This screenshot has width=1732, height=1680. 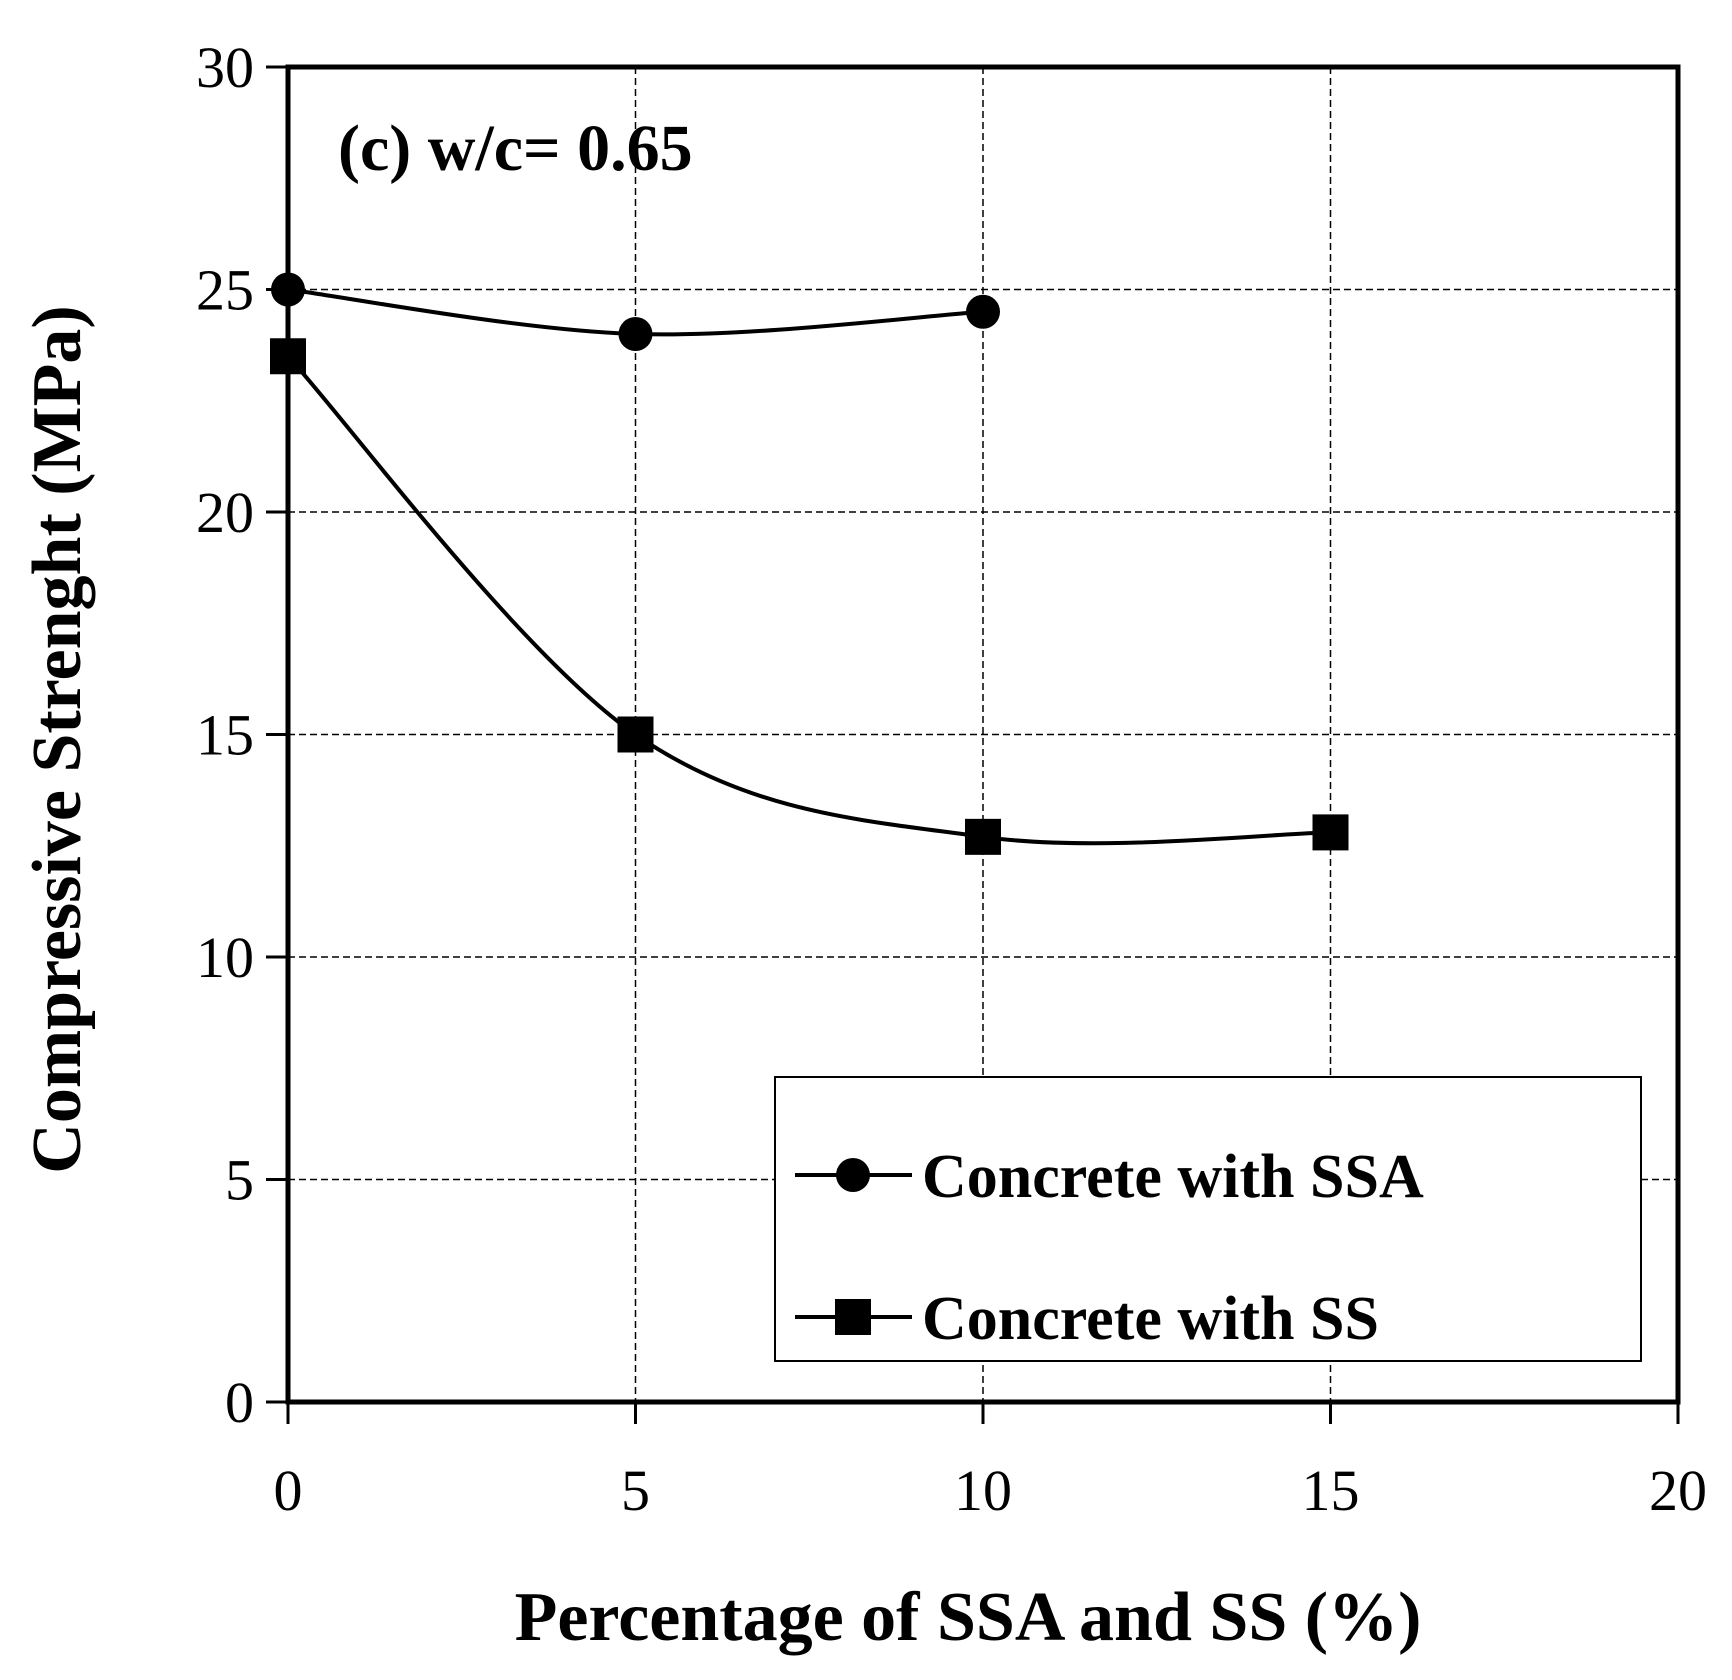 I want to click on y-tick-label: 25, so click(x=225, y=290).